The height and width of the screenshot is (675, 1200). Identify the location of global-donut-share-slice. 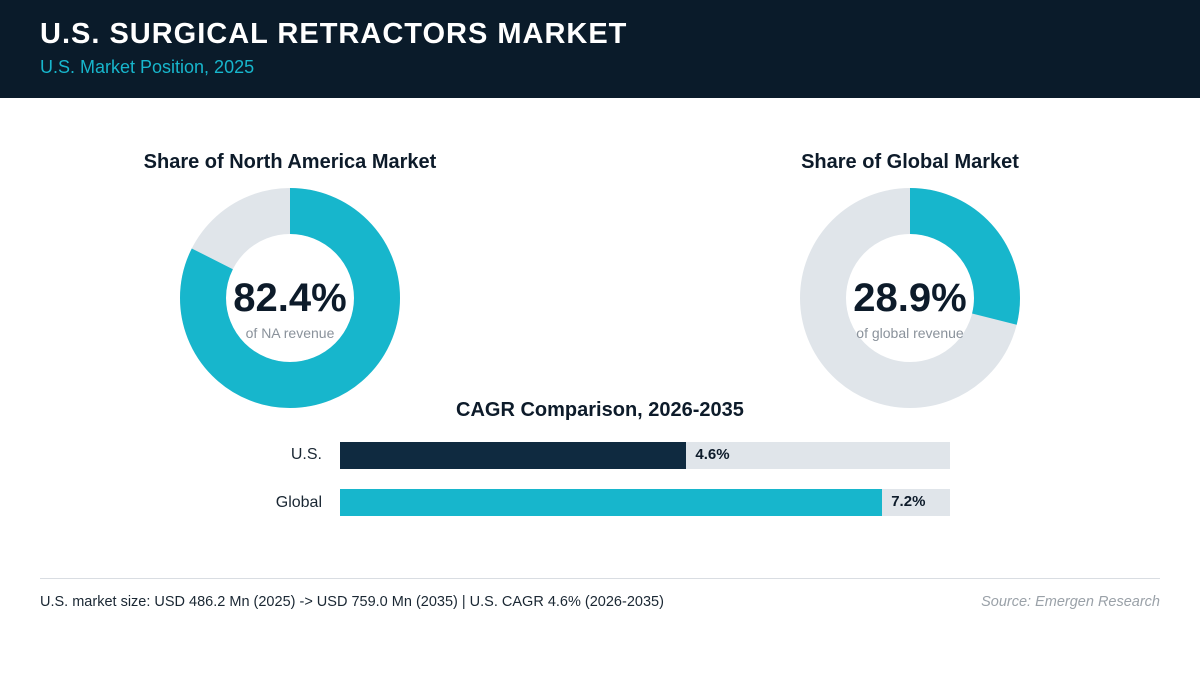
(910, 298).